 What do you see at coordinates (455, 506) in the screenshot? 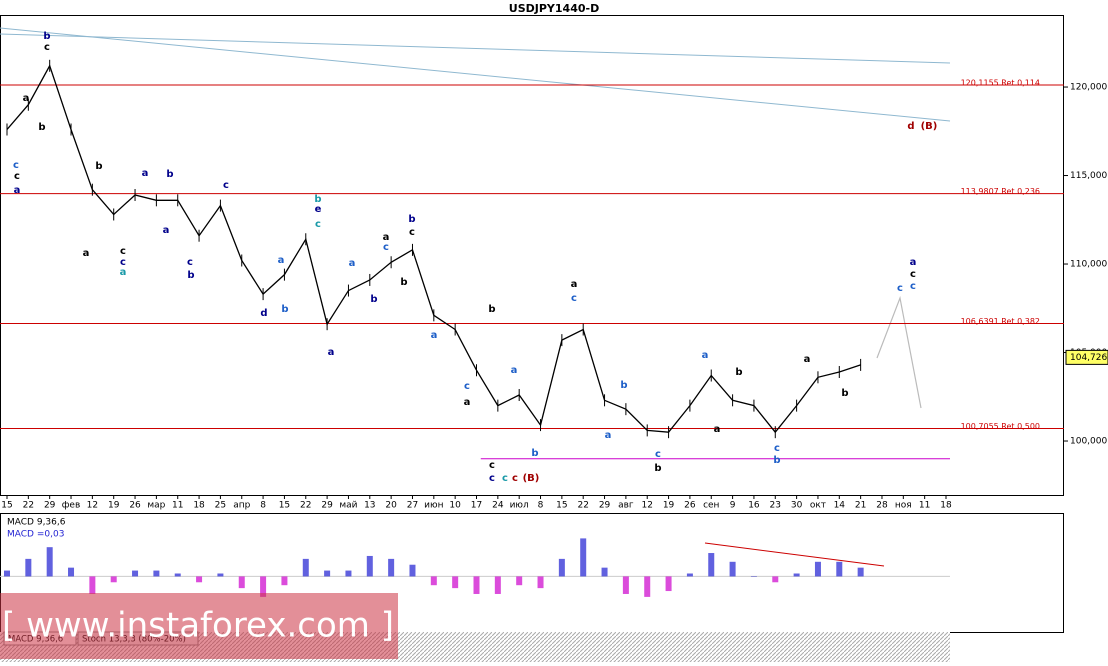
I see `x-tick-label: 10` at bounding box center [455, 506].